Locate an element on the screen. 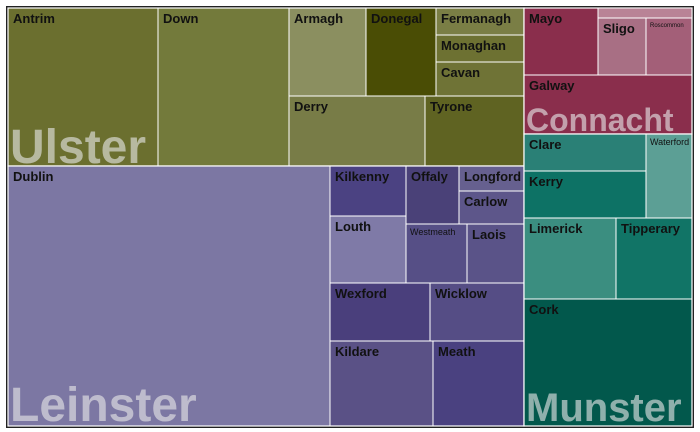 This screenshot has width=700, height=432. county-cavan: Cavan is located at coordinates (480, 79).